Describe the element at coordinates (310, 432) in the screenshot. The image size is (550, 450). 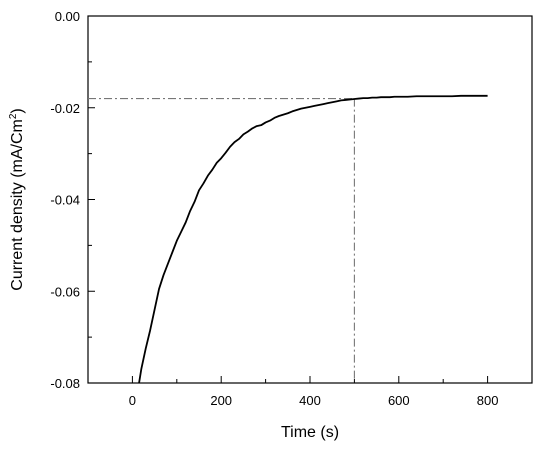
I see `x-axis-title: Time (s)` at that location.